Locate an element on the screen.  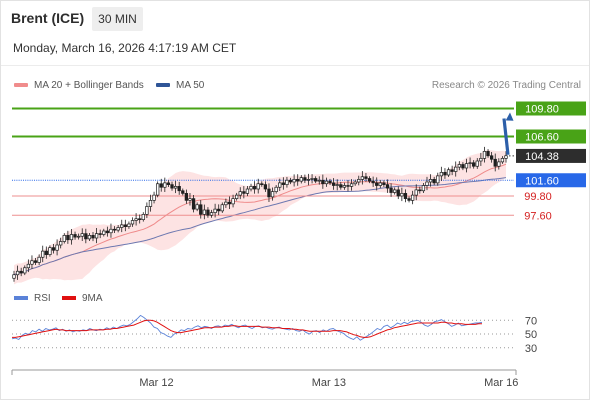
level-tag-99.80: 99.80 is located at coordinates (538, 197).